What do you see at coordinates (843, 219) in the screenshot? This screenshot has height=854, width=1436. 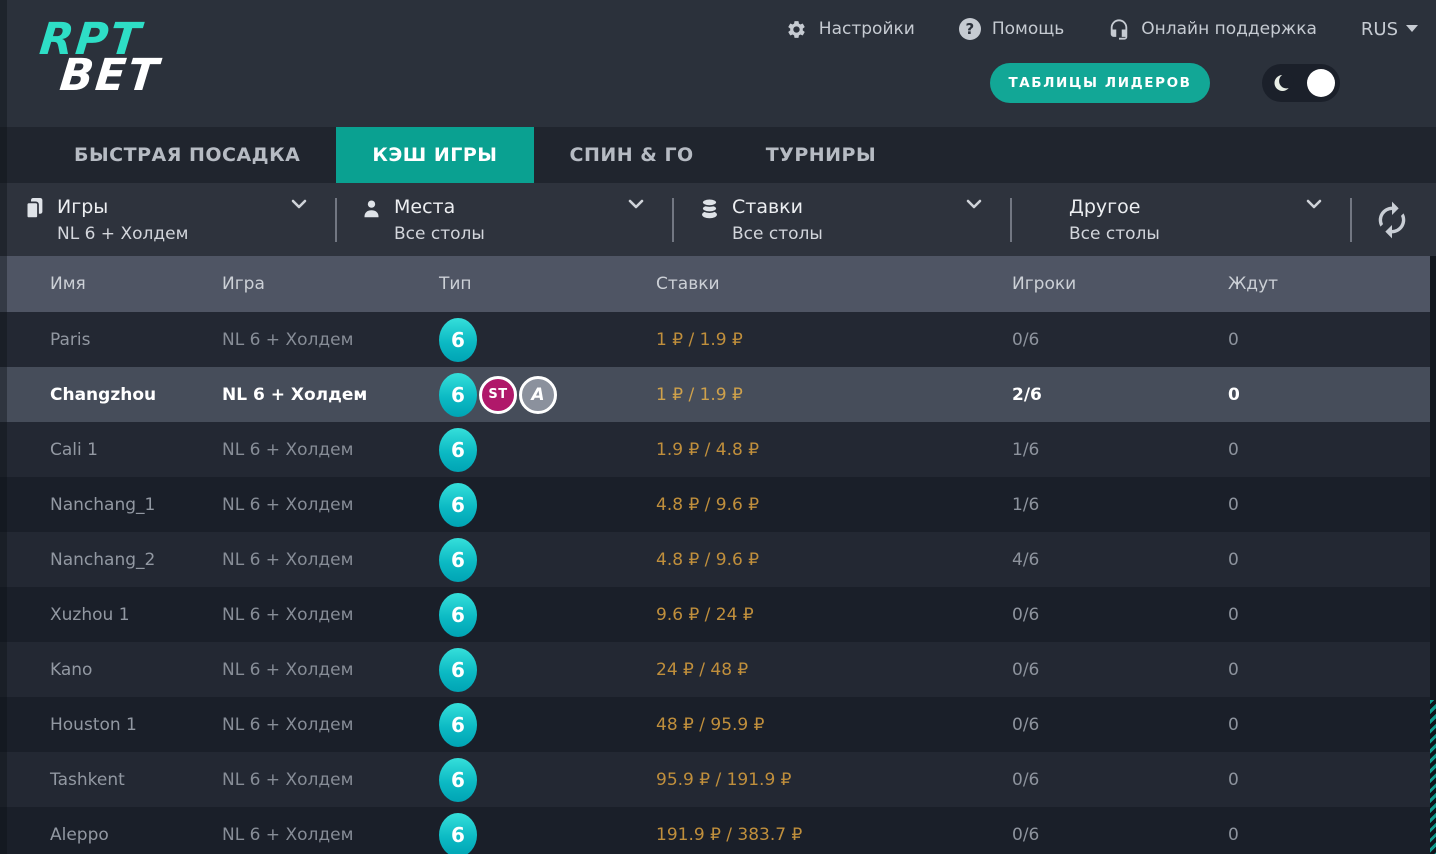 I see `filter-stakes-dropdown: Ставки Все столы` at bounding box center [843, 219].